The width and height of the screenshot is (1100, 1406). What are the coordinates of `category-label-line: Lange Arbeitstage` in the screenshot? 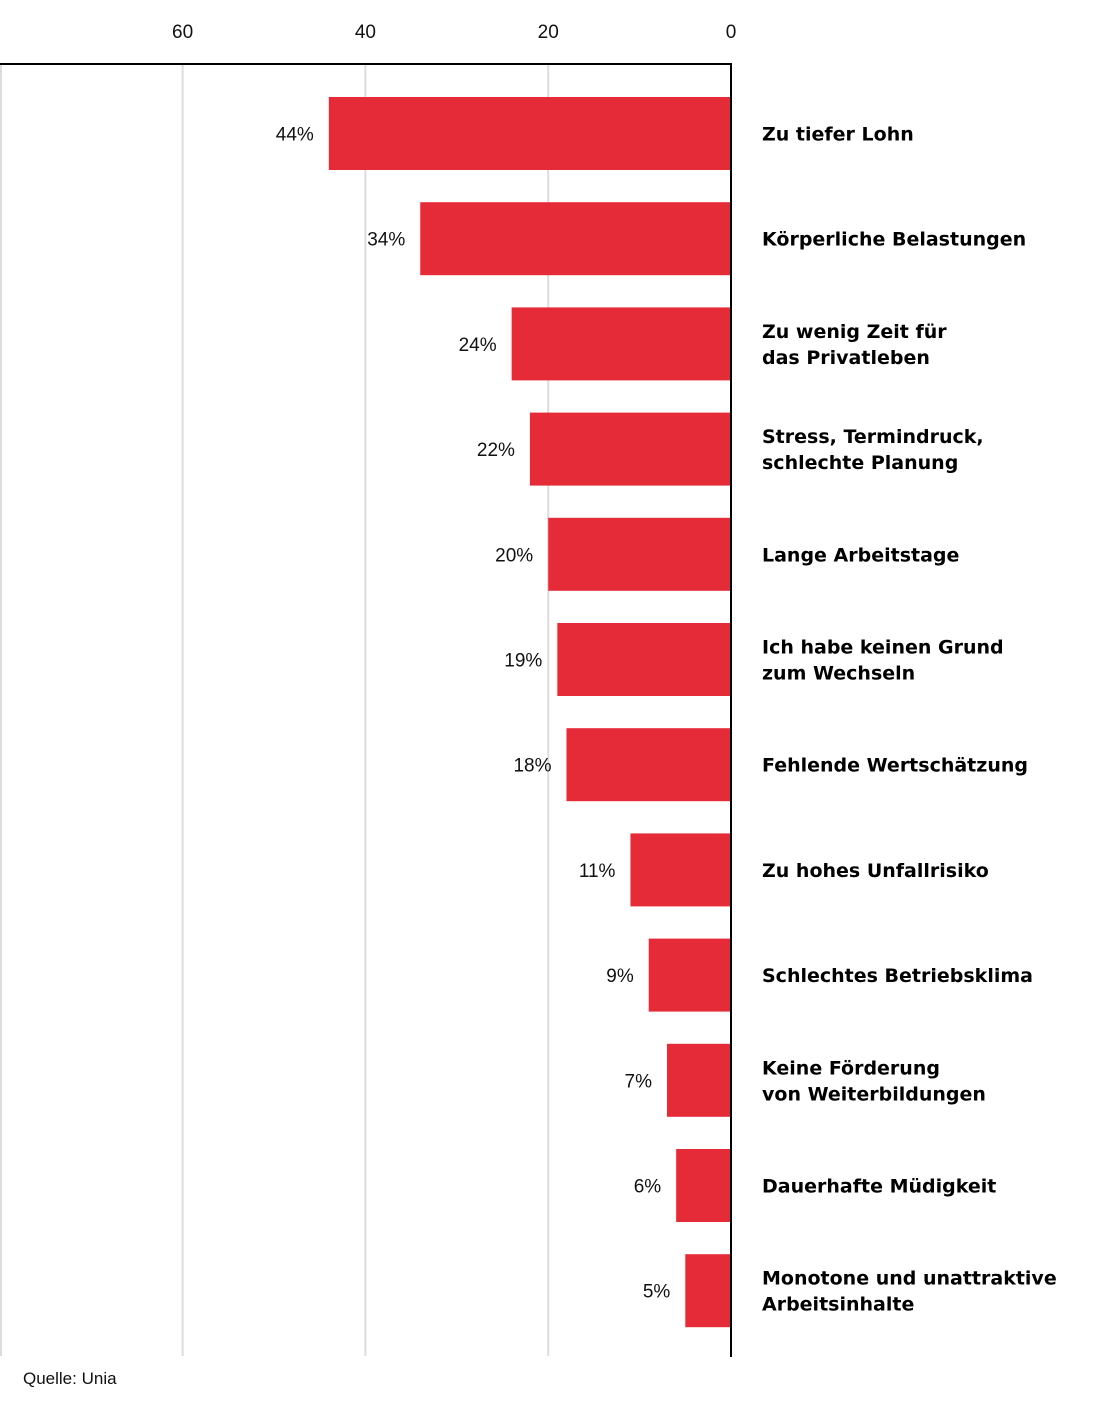 It's located at (860, 555).